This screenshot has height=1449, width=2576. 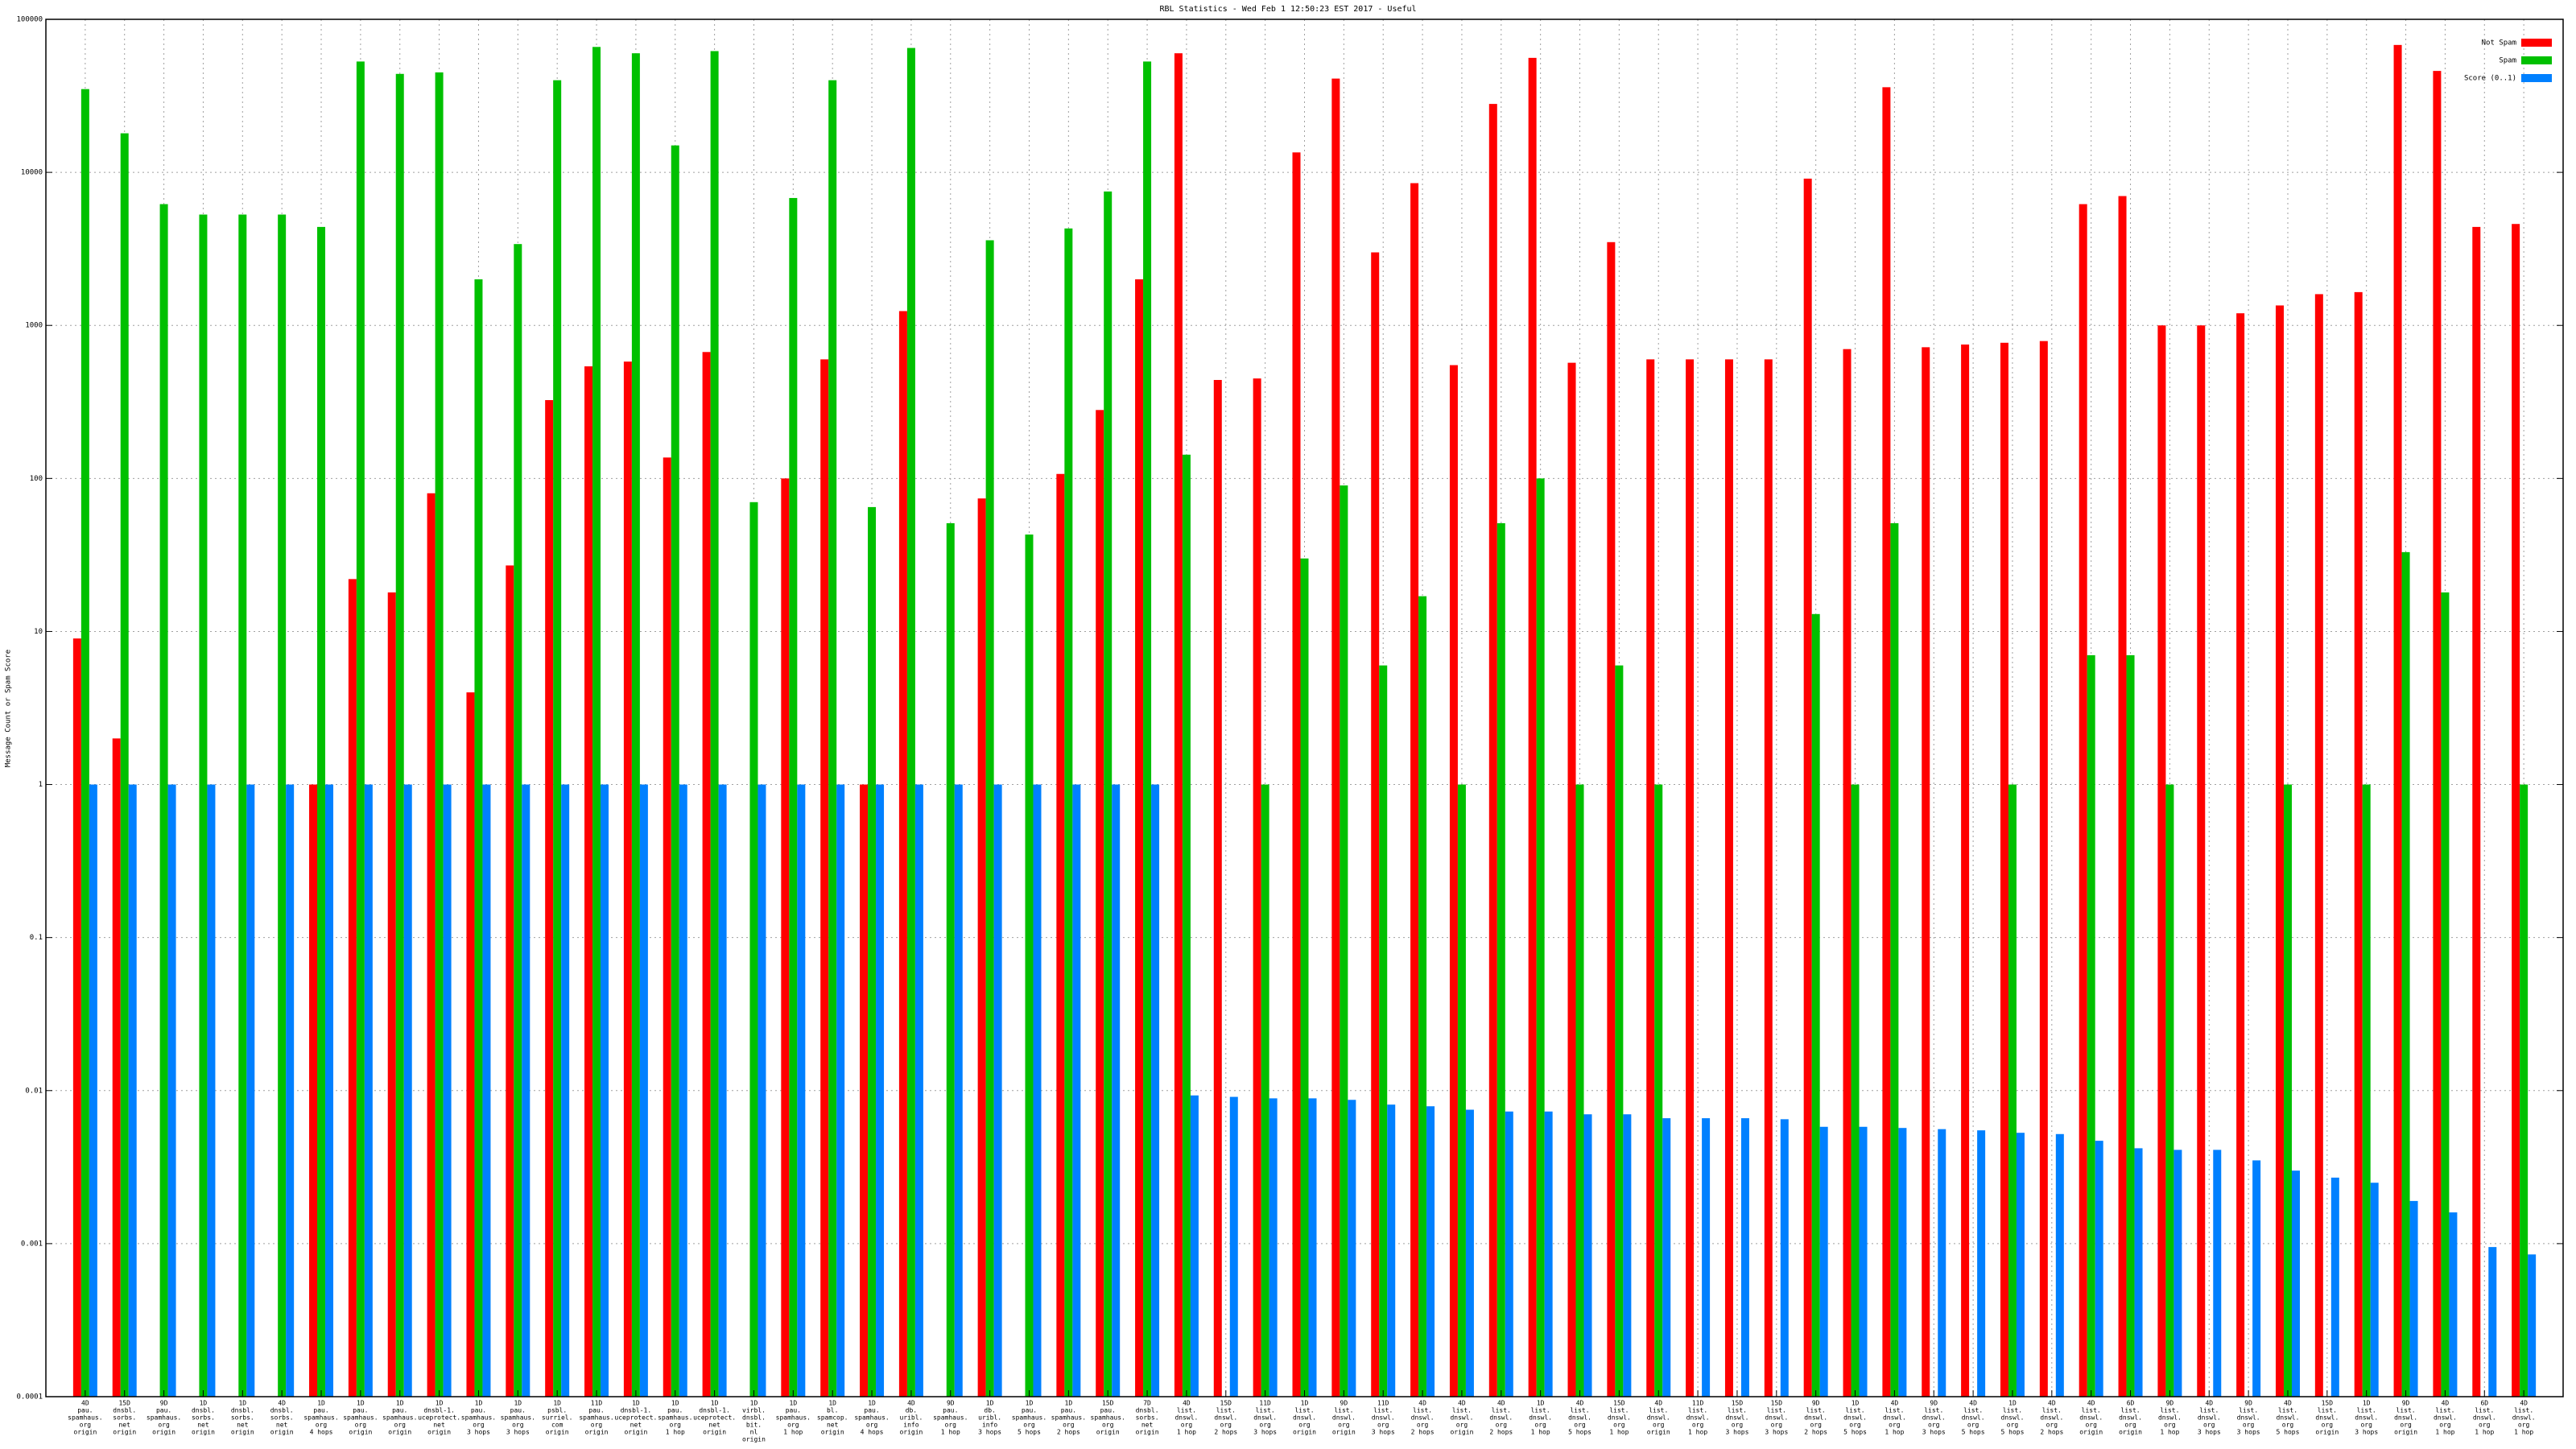 What do you see at coordinates (754, 1410) in the screenshot?
I see `x-tick-label: virbl.` at bounding box center [754, 1410].